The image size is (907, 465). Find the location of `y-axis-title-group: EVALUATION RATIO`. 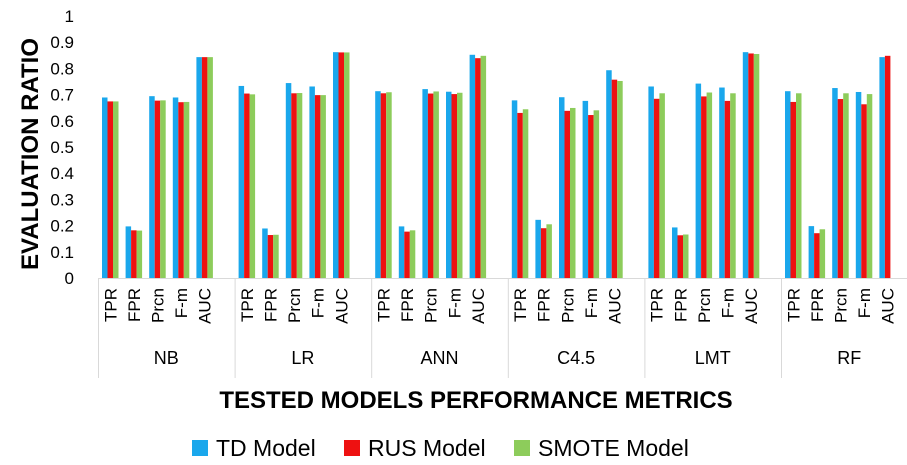

y-axis-title-group: EVALUATION RATIO is located at coordinates (30, 154).